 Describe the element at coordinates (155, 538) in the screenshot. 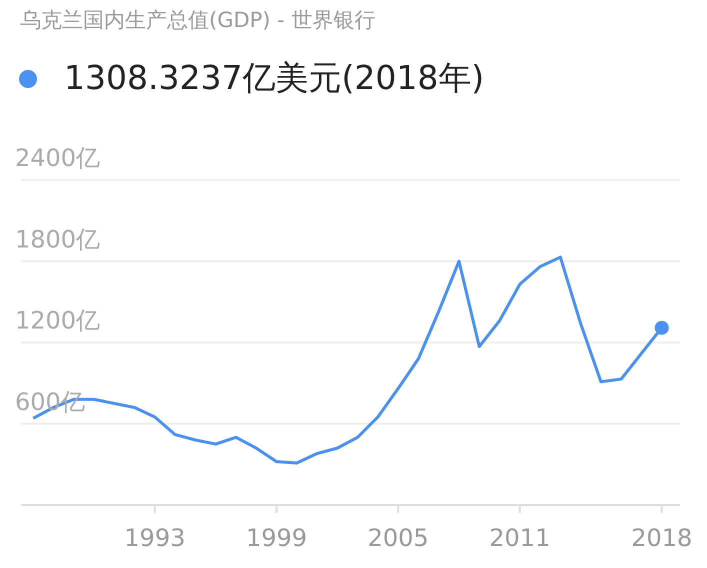

I see `x-tick-label: 1993` at that location.